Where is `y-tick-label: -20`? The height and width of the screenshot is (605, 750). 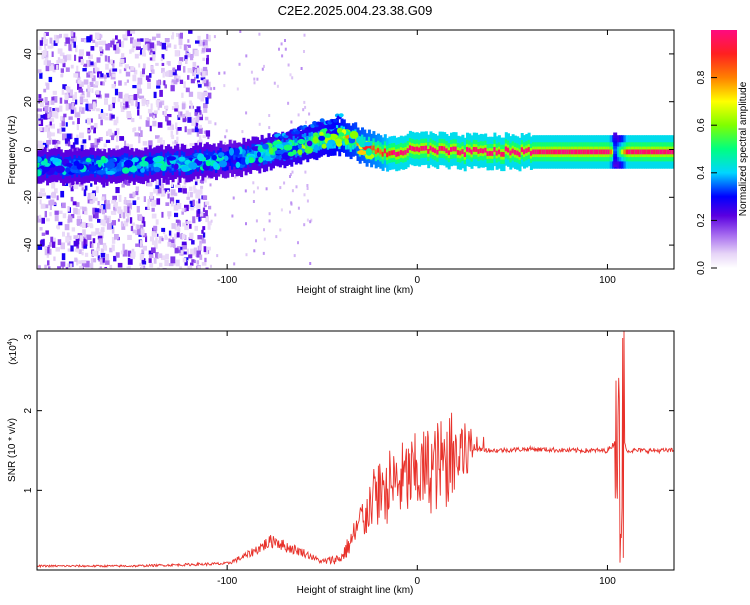
y-tick-label: -20 is located at coordinates (28, 197).